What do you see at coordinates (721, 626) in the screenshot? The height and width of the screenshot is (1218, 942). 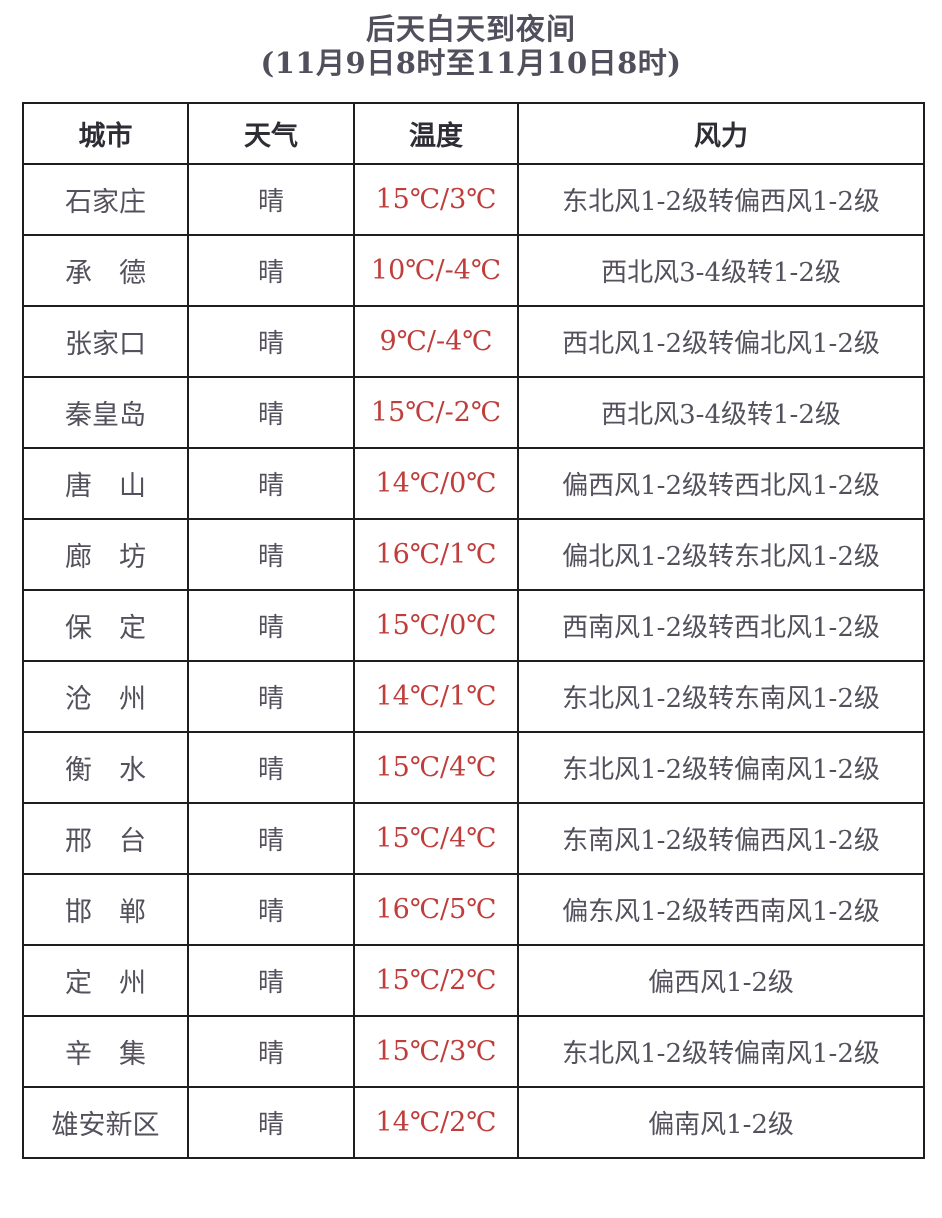 I see `wind-cell: 西南风1-2级转西北风1-2级` at bounding box center [721, 626].